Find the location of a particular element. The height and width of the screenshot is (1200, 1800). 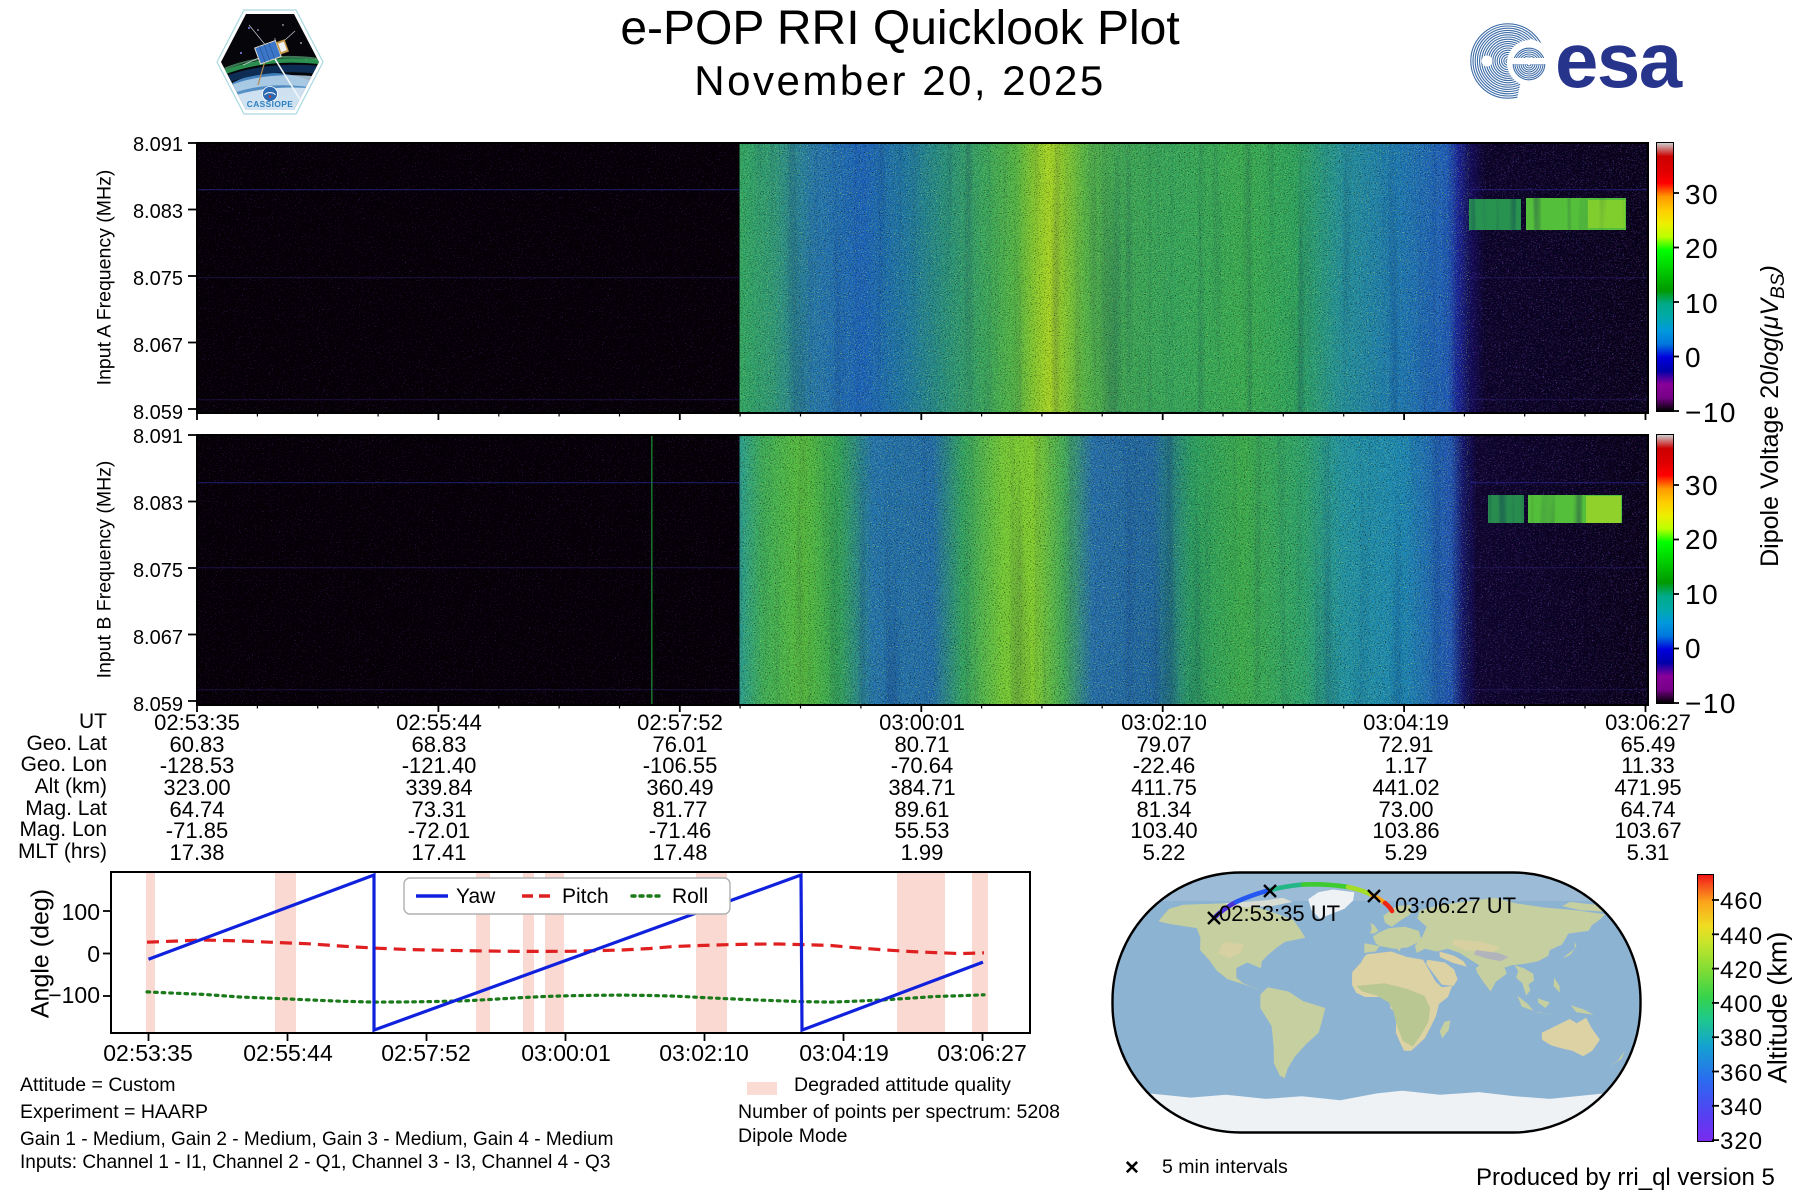

svg-text: Yaw is located at coordinates (476, 896).